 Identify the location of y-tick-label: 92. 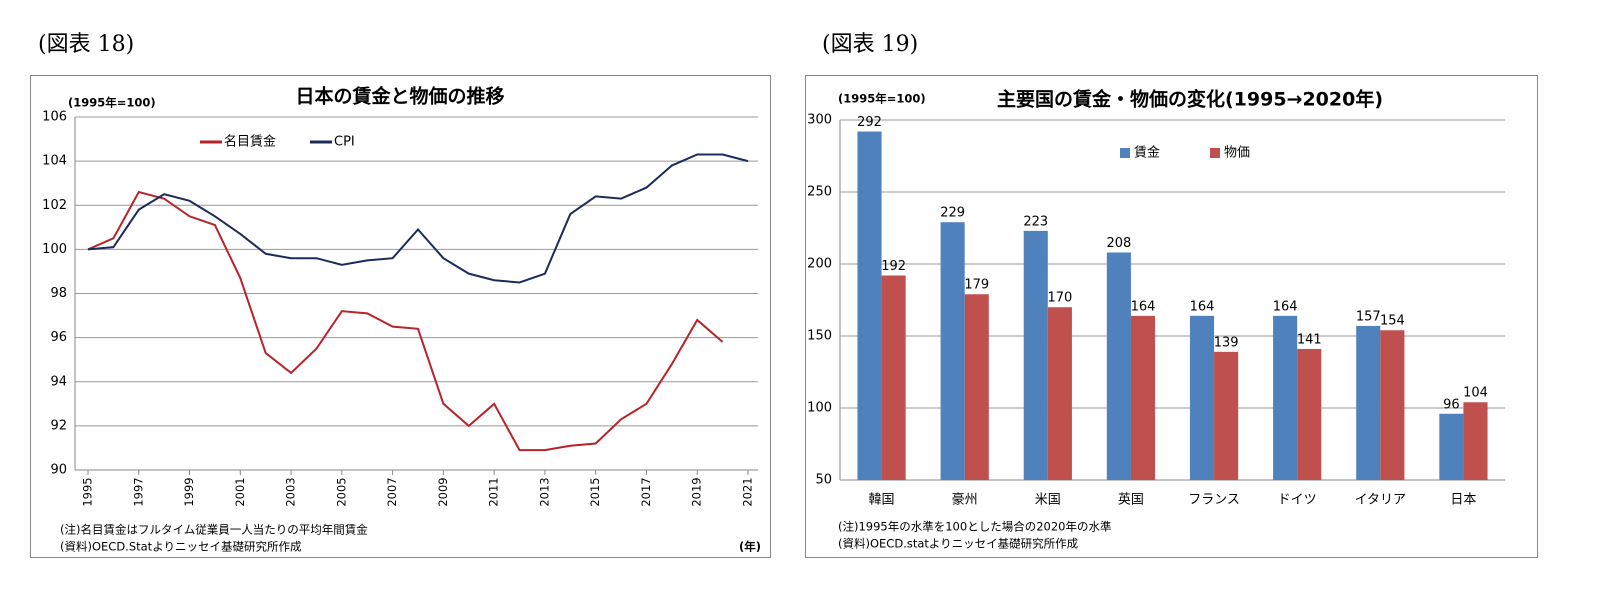
(58, 425).